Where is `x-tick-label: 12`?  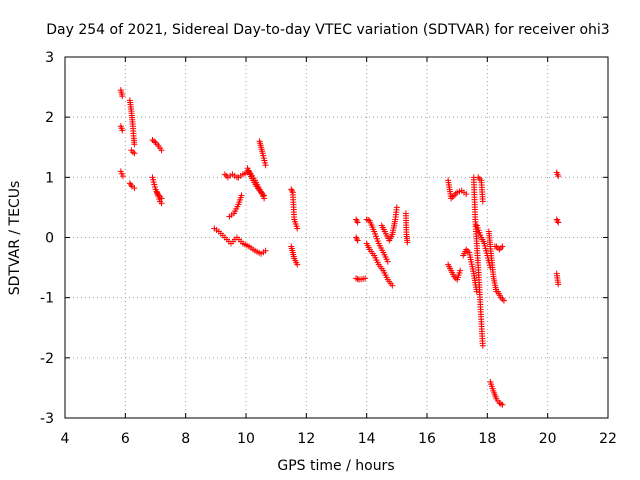
x-tick-label: 12 is located at coordinates (306, 439).